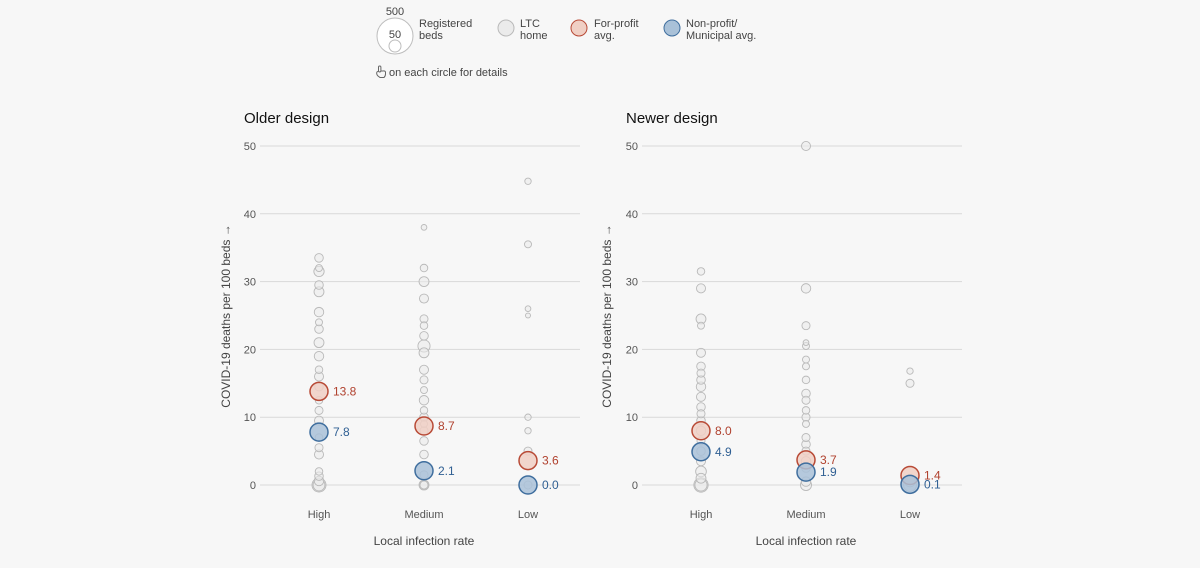 This screenshot has height=568, width=1200. I want to click on nonprofit-legend-label-line1: Non-profit/, so click(712, 24).